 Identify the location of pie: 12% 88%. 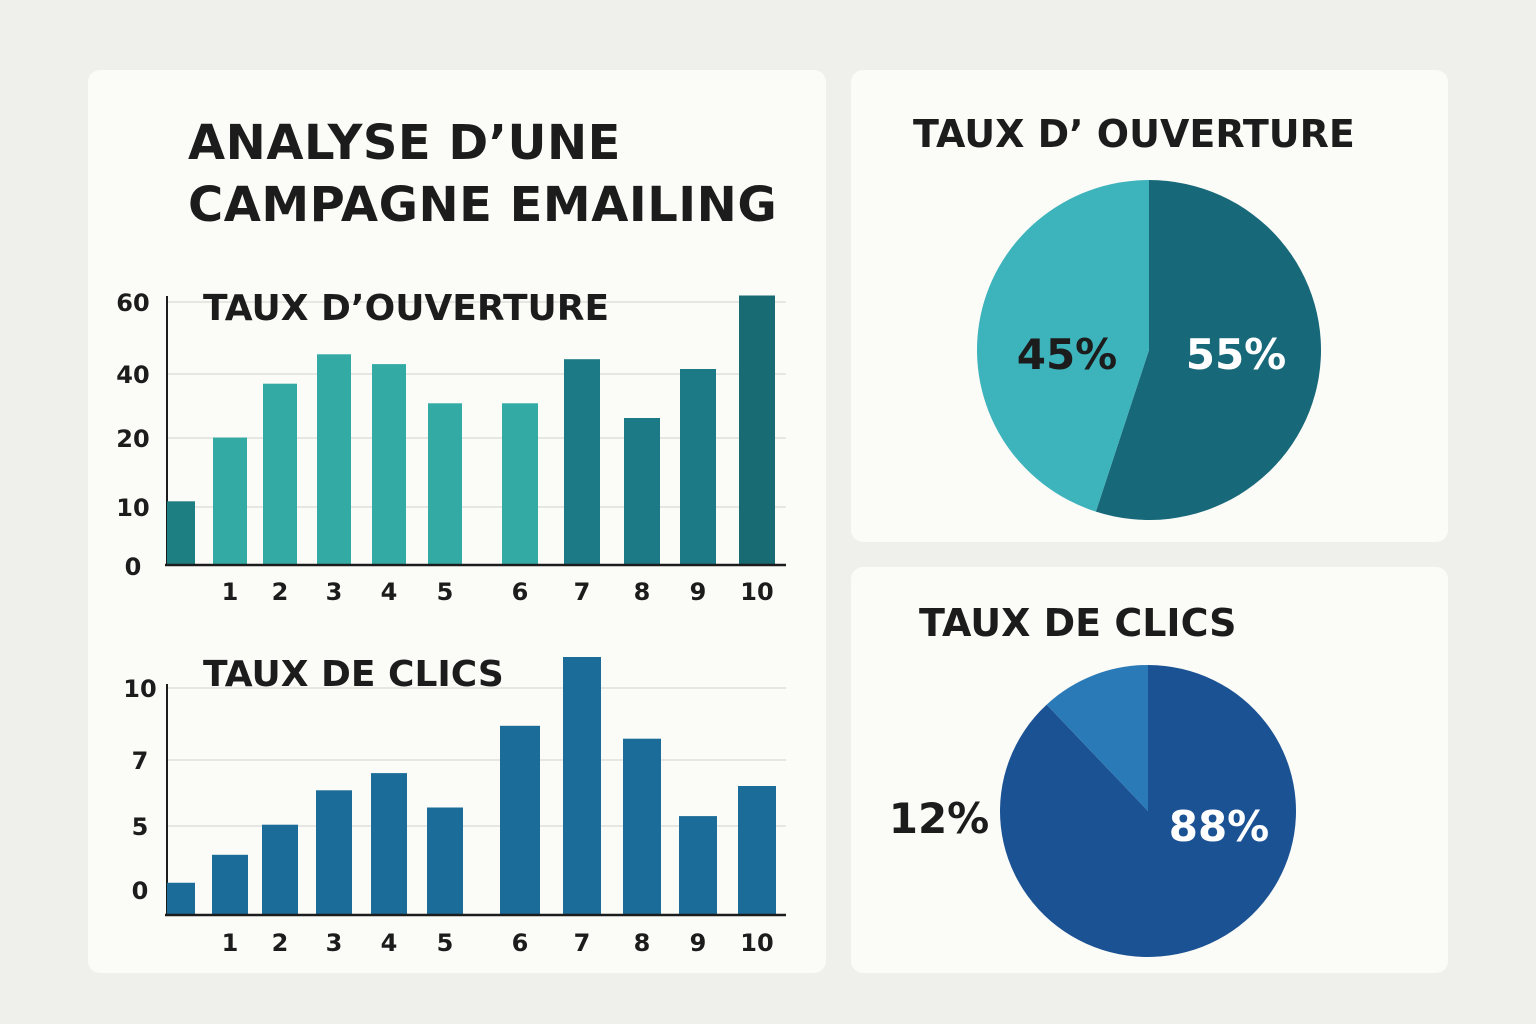
(1092, 811).